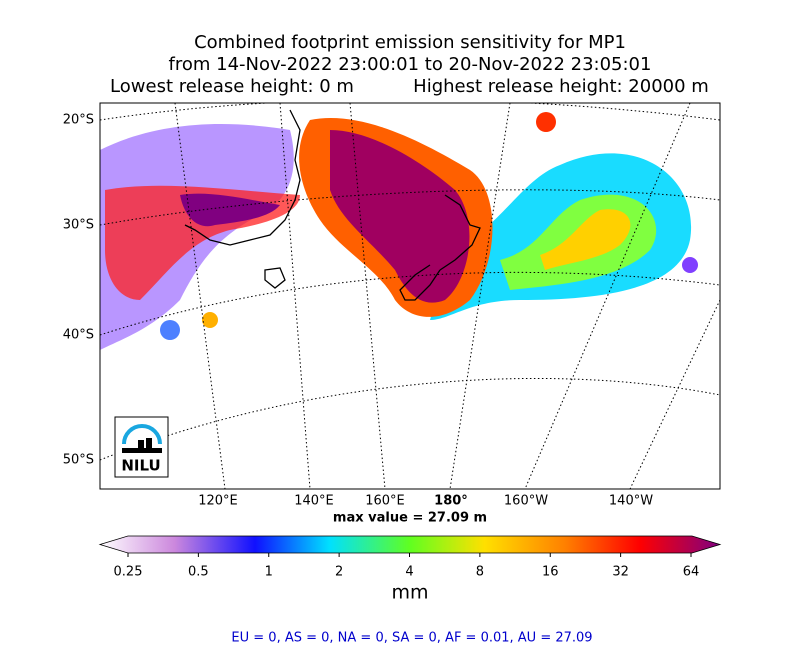 This screenshot has width=800, height=654. What do you see at coordinates (409, 572) in the screenshot?
I see `colorbar-tick-label: 4` at bounding box center [409, 572].